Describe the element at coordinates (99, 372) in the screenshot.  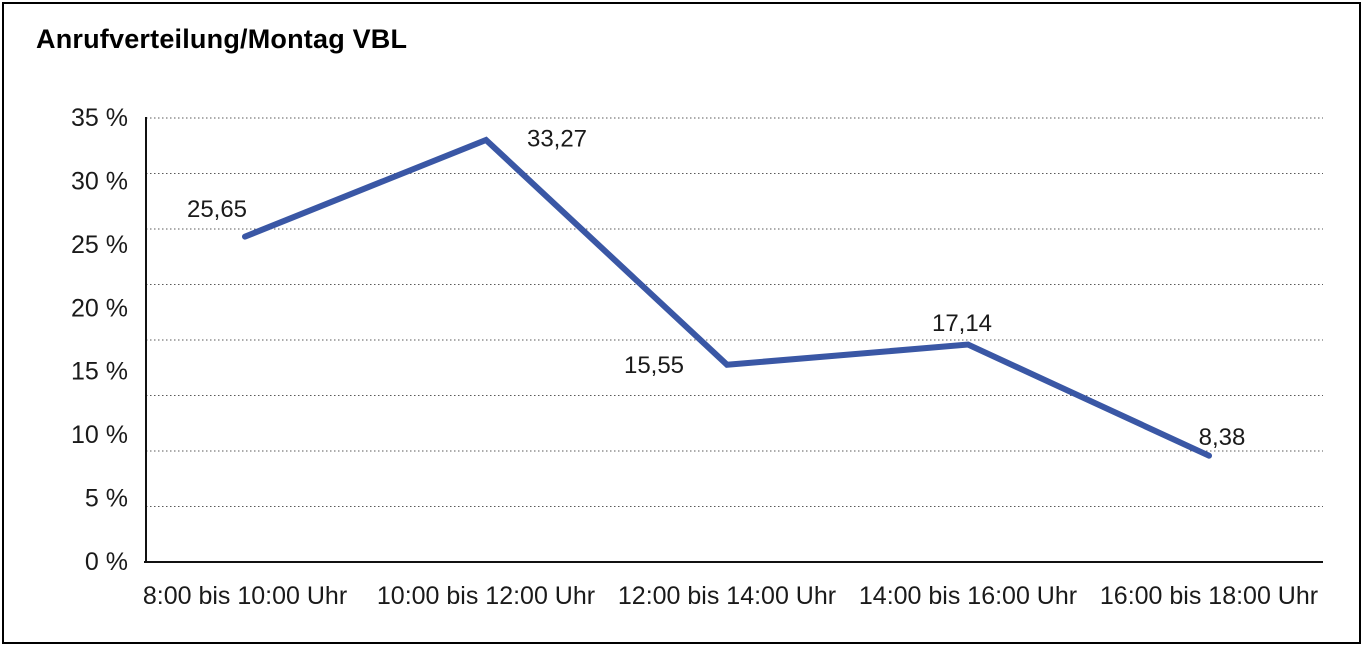
I see `y-axis-tick-label: 15 %` at that location.